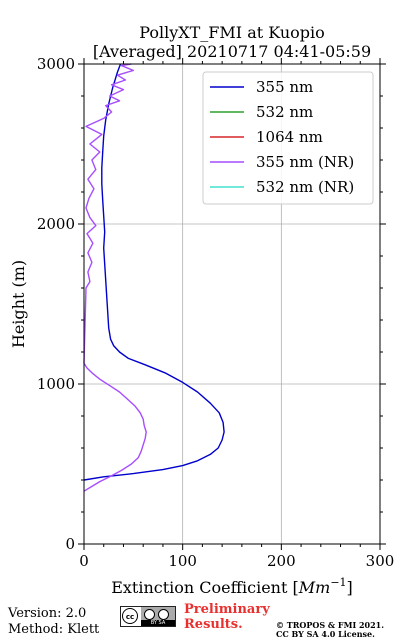 Image resolution: width=400 pixels, height=640 pixels. Describe the element at coordinates (330, 625) in the screenshot. I see `copyright-line1: © TROPOS & FMI 2021.` at that location.